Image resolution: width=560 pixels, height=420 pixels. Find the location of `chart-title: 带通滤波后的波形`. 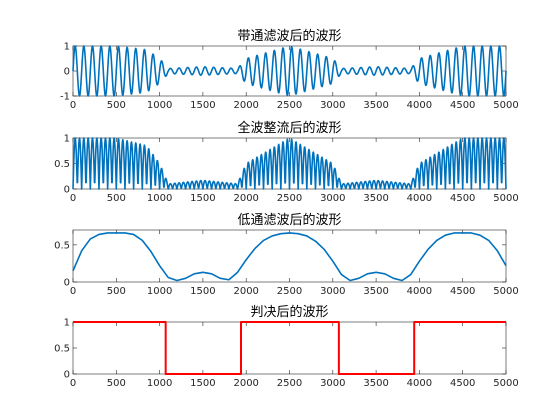

chart-title: 带通滤波后的波形 is located at coordinates (289, 36).